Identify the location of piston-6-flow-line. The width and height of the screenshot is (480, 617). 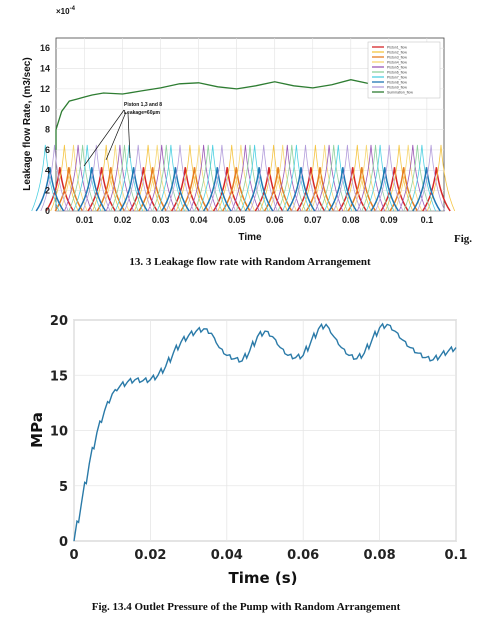
(250, 178).